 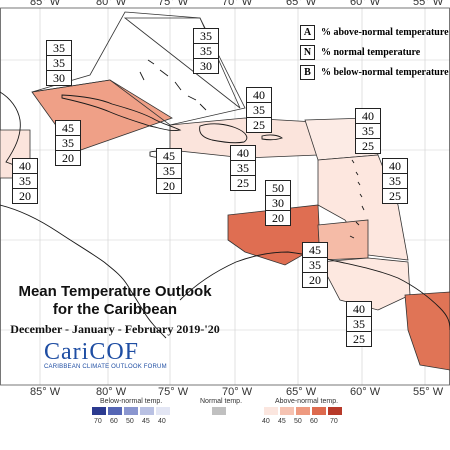 I want to click on colorbar-tick-below-70: 70, so click(x=98, y=421).